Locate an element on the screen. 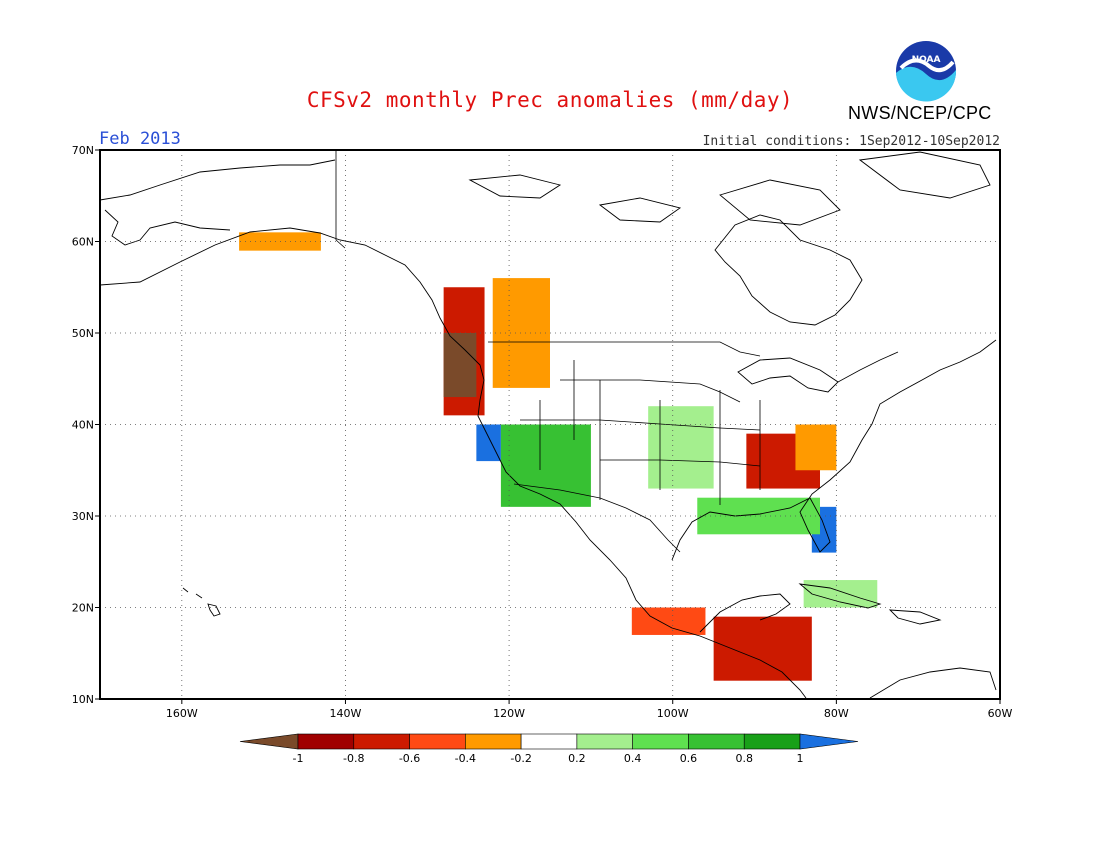 The width and height of the screenshot is (1100, 850). lon-tick-label: 100W is located at coordinates (673, 713).